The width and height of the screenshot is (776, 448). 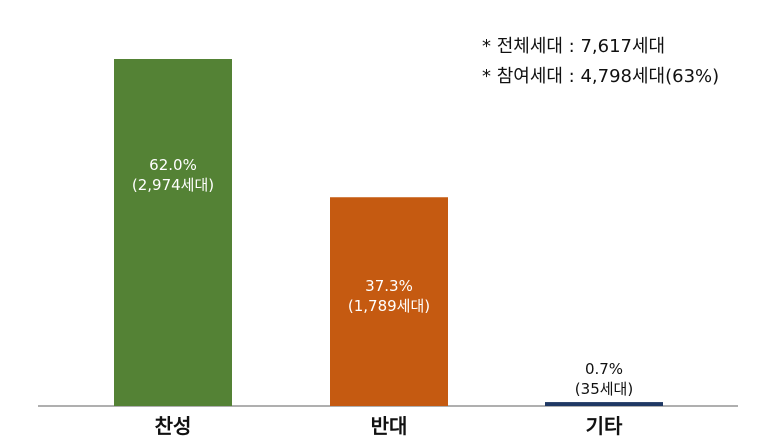 I want to click on bar-percent-label-0: 62.0%, so click(x=173, y=165).